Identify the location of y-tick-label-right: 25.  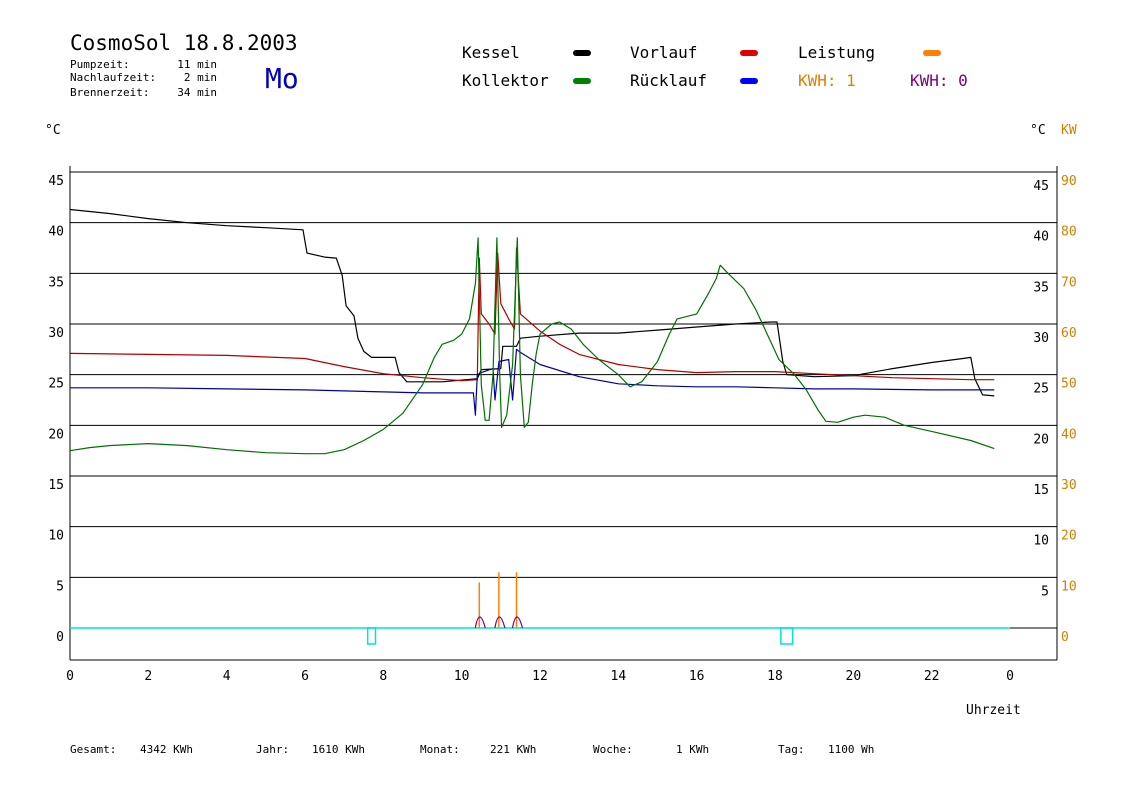
(1041, 389).